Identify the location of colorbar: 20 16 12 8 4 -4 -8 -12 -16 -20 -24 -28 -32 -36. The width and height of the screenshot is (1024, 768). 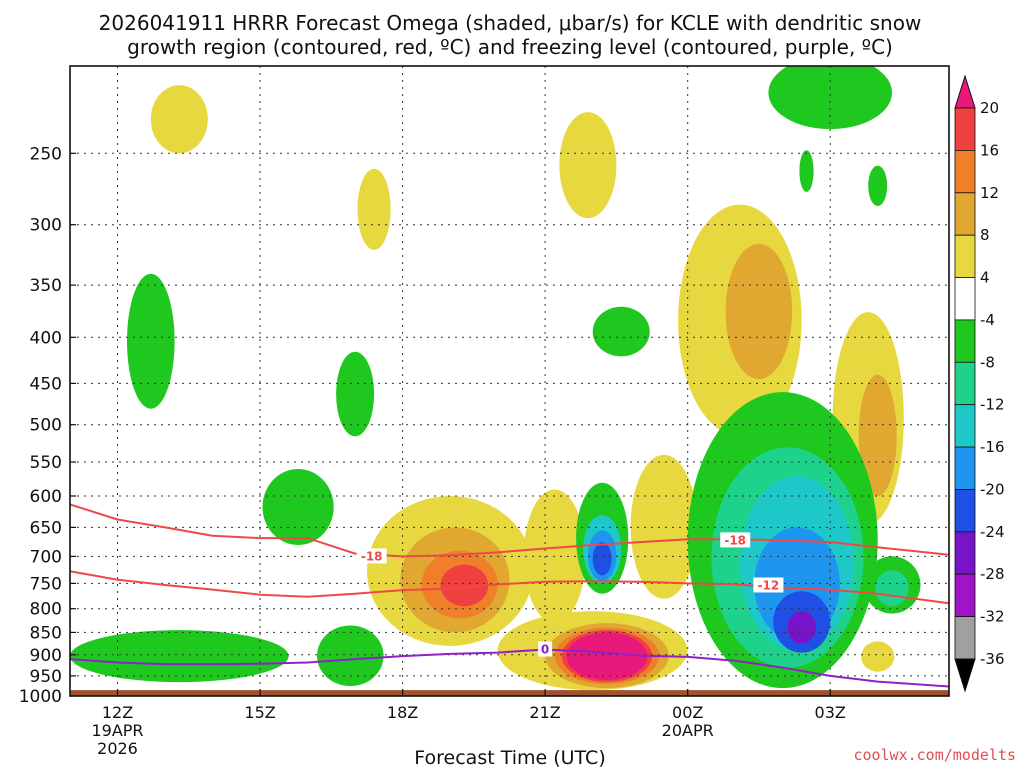
(979, 383).